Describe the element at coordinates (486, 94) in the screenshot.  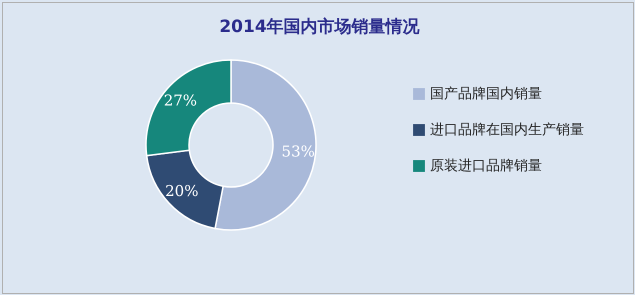
I see `legend-label: 国产品牌国内销量` at that location.